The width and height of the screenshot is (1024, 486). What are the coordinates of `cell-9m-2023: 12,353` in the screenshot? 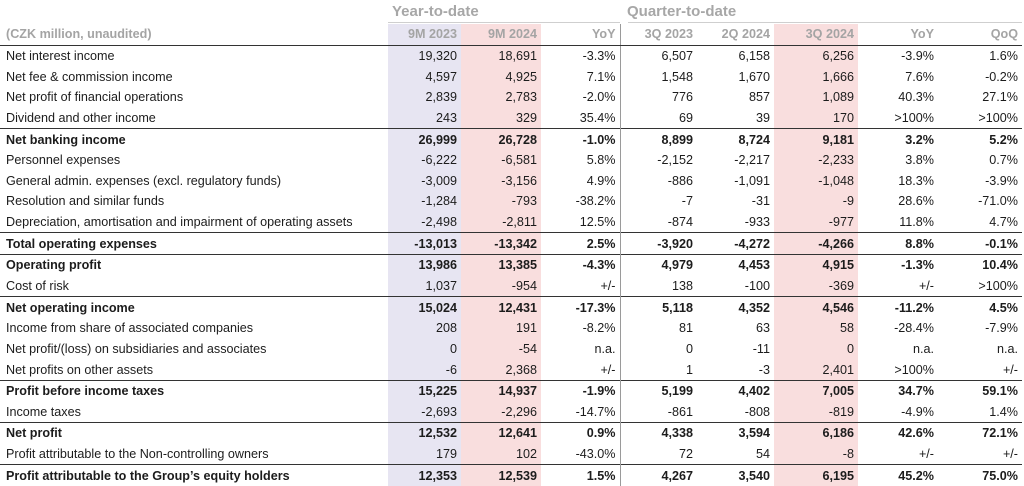 It's located at (424, 475).